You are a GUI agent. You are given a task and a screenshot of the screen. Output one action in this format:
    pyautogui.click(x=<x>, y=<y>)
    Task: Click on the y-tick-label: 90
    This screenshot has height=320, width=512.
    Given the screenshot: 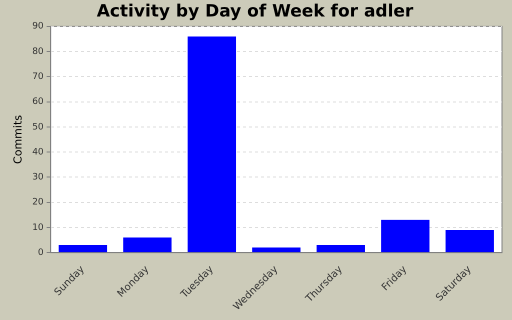 What is the action you would take?
    pyautogui.click(x=38, y=27)
    